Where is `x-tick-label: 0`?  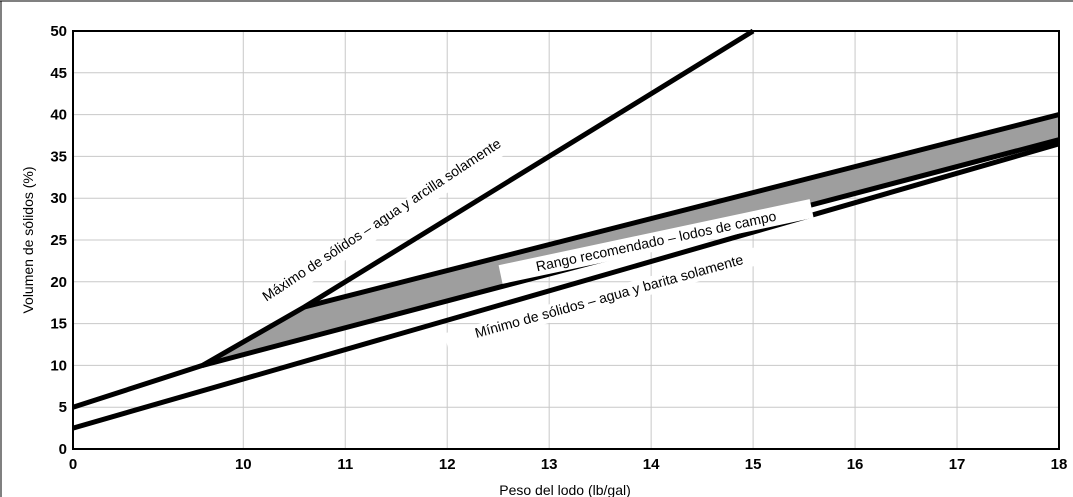
x-tick-label: 0 is located at coordinates (73, 464).